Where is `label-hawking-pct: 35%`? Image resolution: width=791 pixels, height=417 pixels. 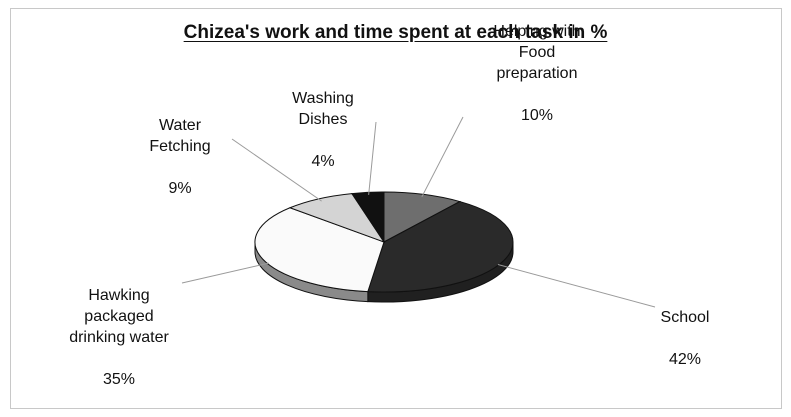 label-hawking-pct: 35% is located at coordinates (119, 379).